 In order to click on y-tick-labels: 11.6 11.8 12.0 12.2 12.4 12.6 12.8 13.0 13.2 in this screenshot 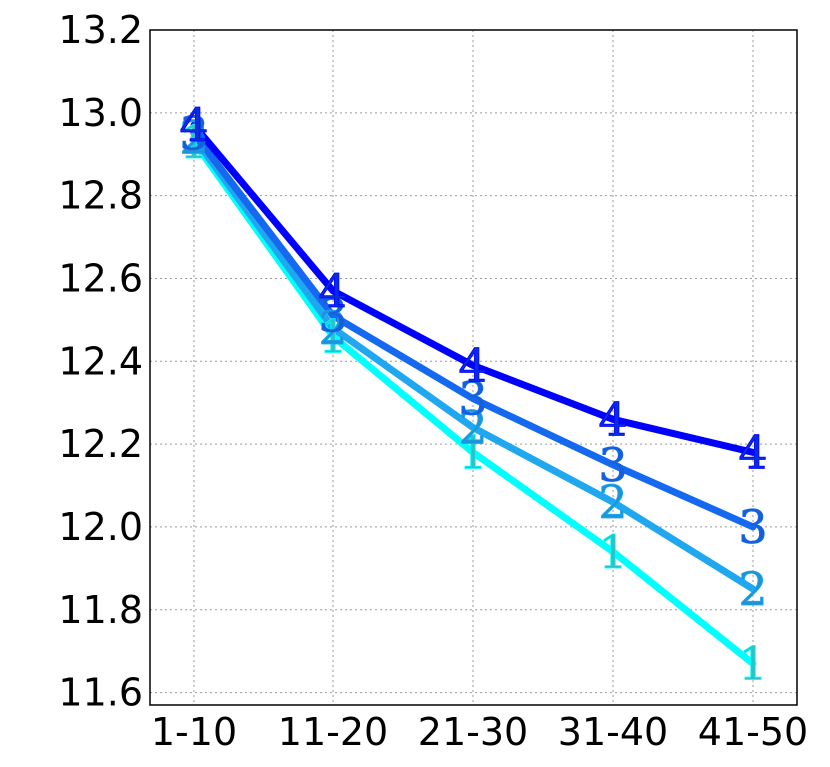, I will do `click(100, 361)`.